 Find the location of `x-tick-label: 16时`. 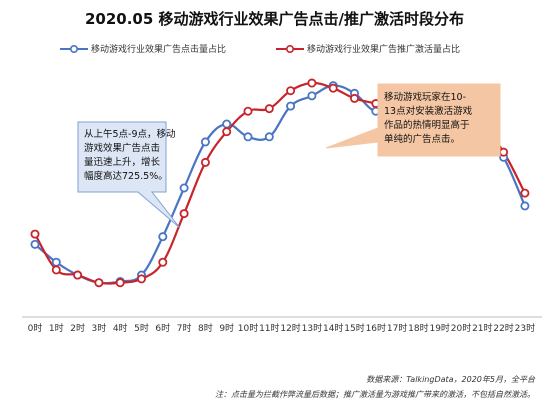

x-tick-label: 16时 is located at coordinates (376, 328).